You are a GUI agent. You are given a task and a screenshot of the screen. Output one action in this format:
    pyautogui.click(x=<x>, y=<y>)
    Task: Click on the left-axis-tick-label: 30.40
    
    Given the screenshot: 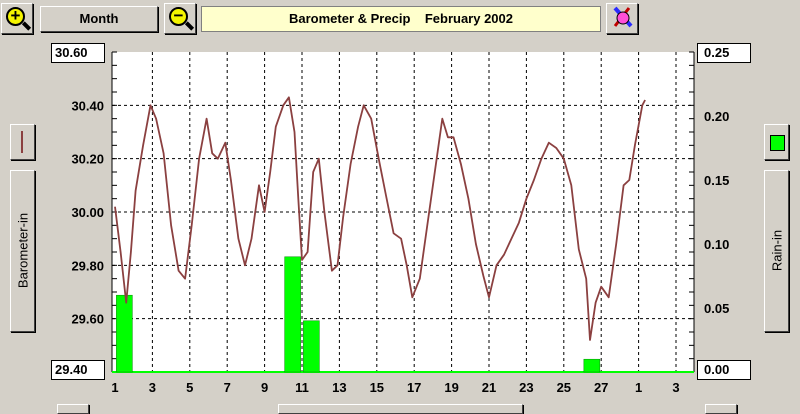 What is the action you would take?
    pyautogui.click(x=87, y=105)
    